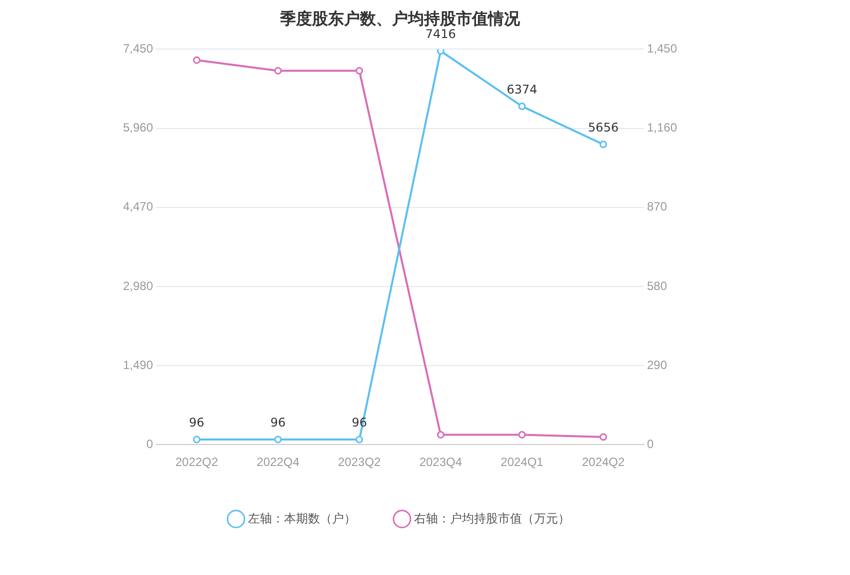 This screenshot has width=850, height=575. Describe the element at coordinates (603, 462) in the screenshot. I see `x-tick-label: 2024Q2` at that location.